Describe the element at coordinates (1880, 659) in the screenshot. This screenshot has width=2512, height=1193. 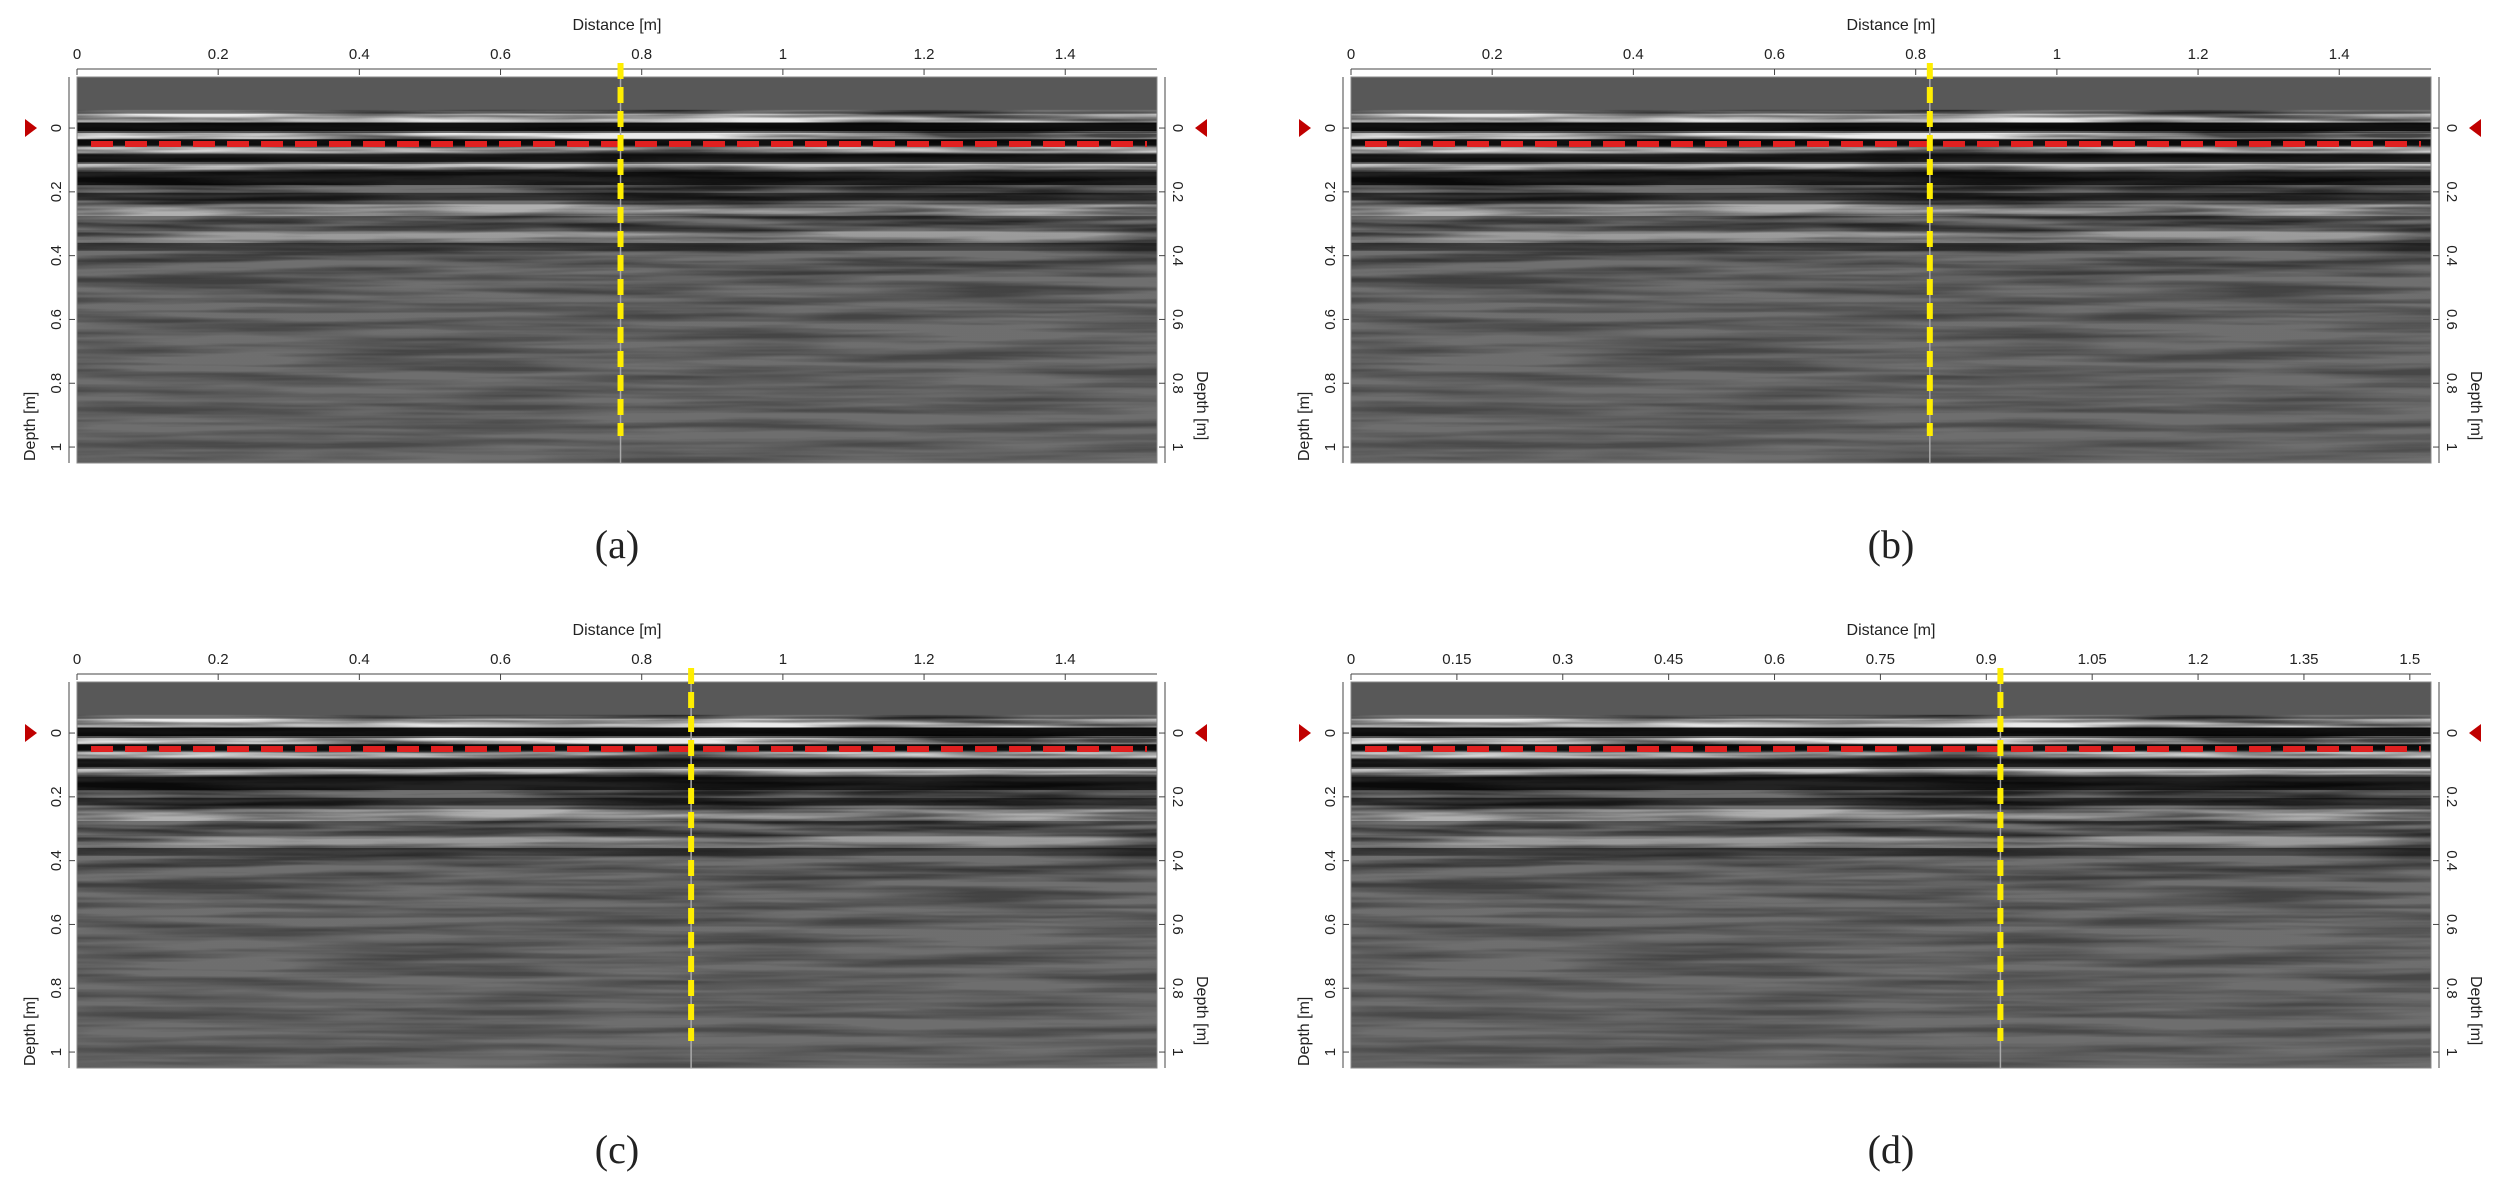
I see `x-tick-label: 0.75` at that location.